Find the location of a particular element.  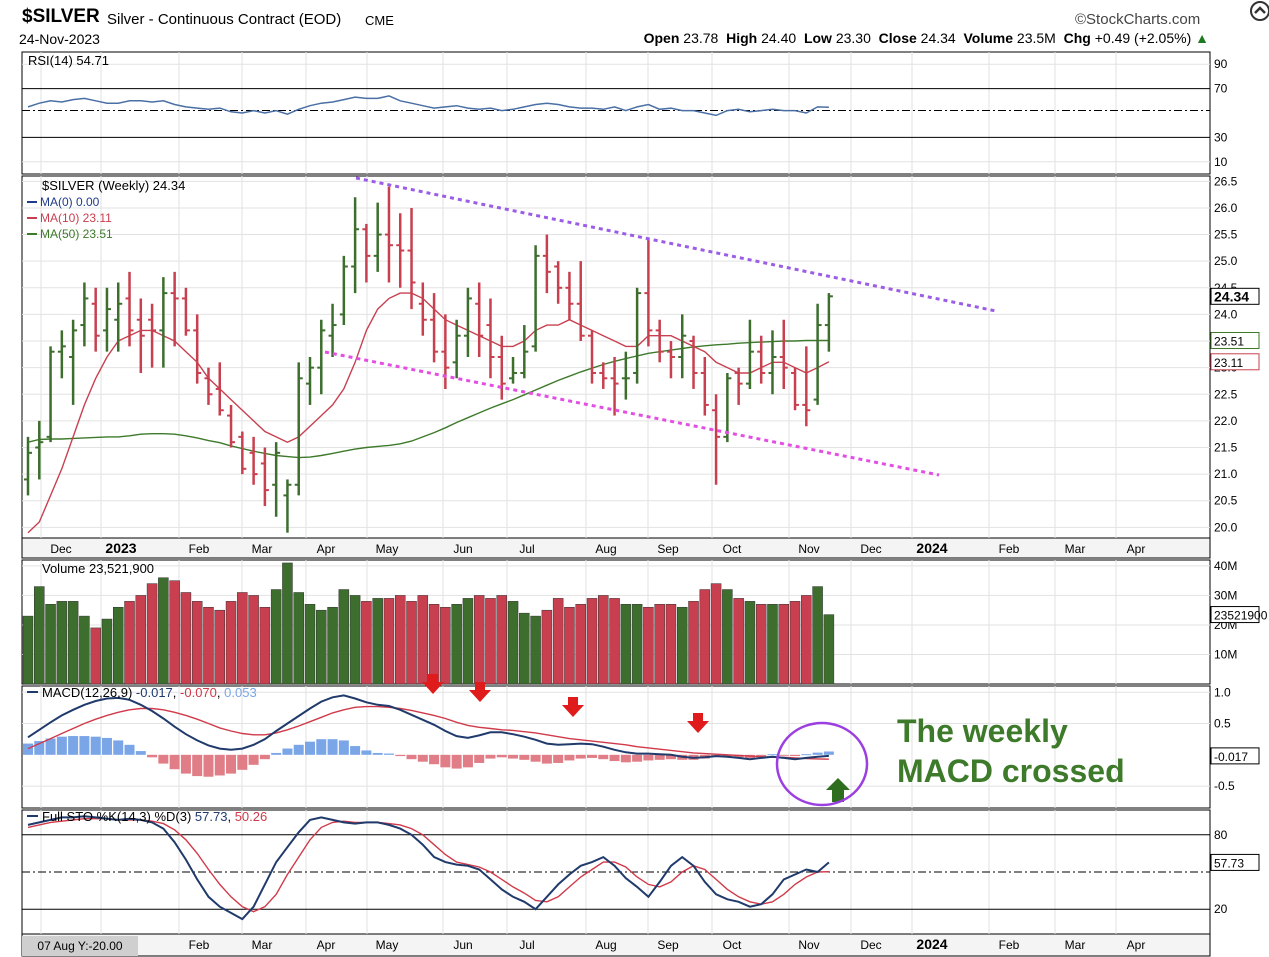

symbol-description: Silver - Continuous Contract (EOD) is located at coordinates (224, 19).